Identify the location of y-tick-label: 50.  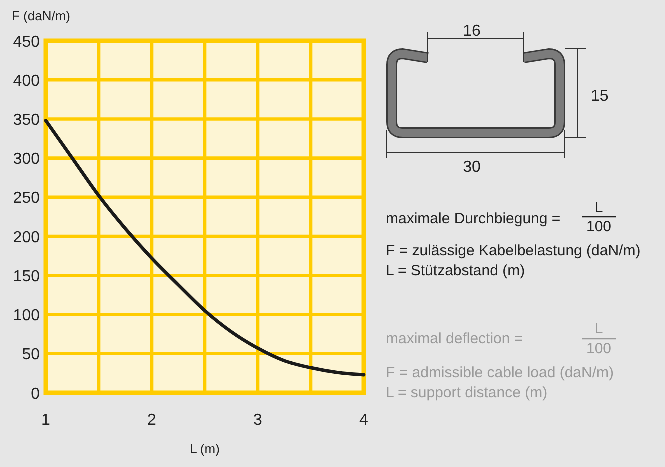
(31, 355).